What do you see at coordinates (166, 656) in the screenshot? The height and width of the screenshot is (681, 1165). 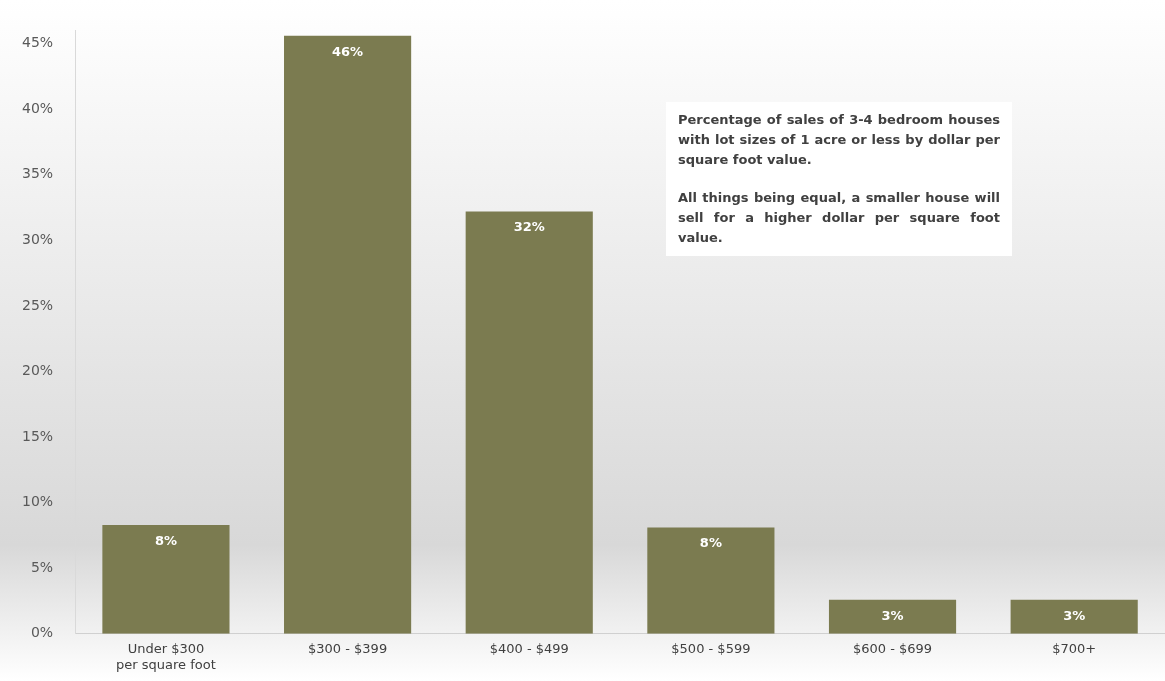 I see `x-tick-label: Under $300 per square foot` at bounding box center [166, 656].